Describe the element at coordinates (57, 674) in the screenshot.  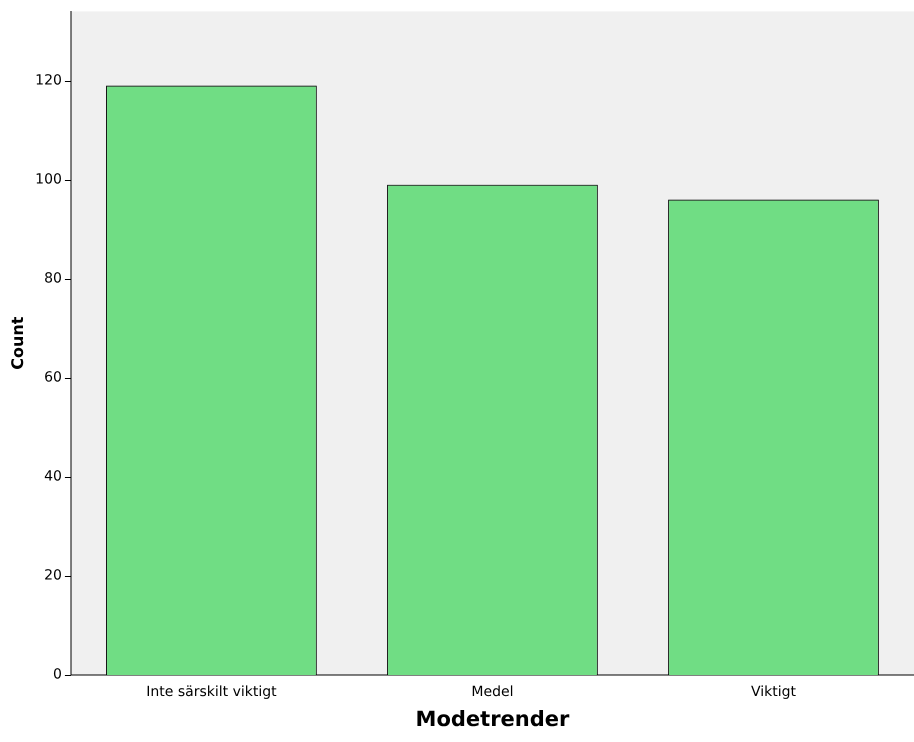
I see `y-tick-label: 0` at that location.